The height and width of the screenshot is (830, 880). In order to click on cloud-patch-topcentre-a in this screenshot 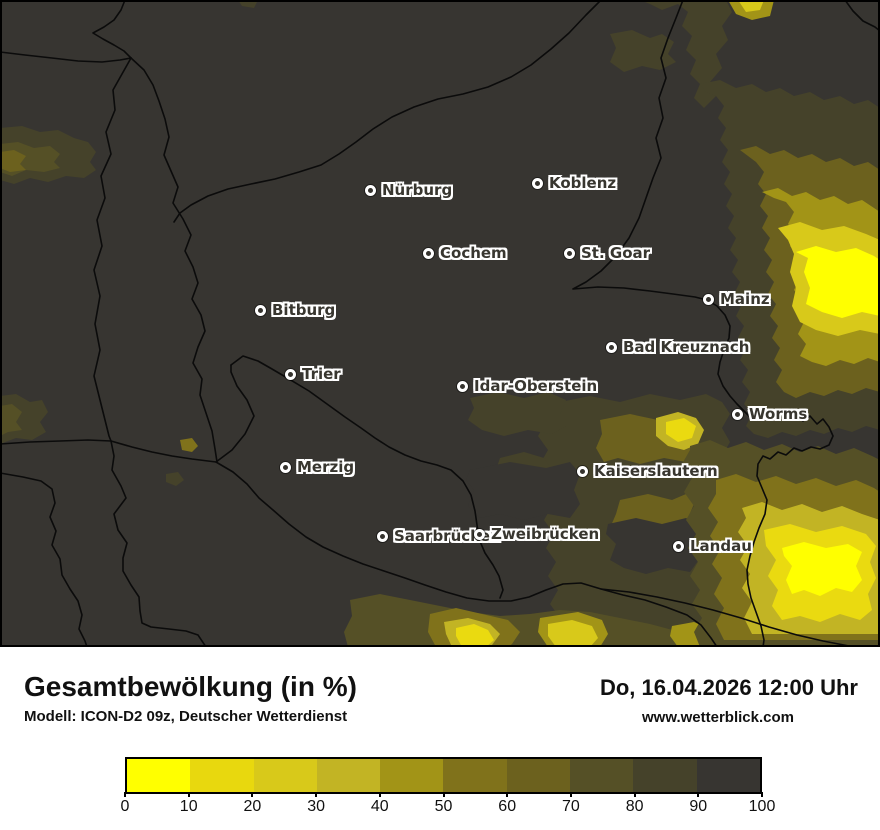, I will do `click(643, 51)`.